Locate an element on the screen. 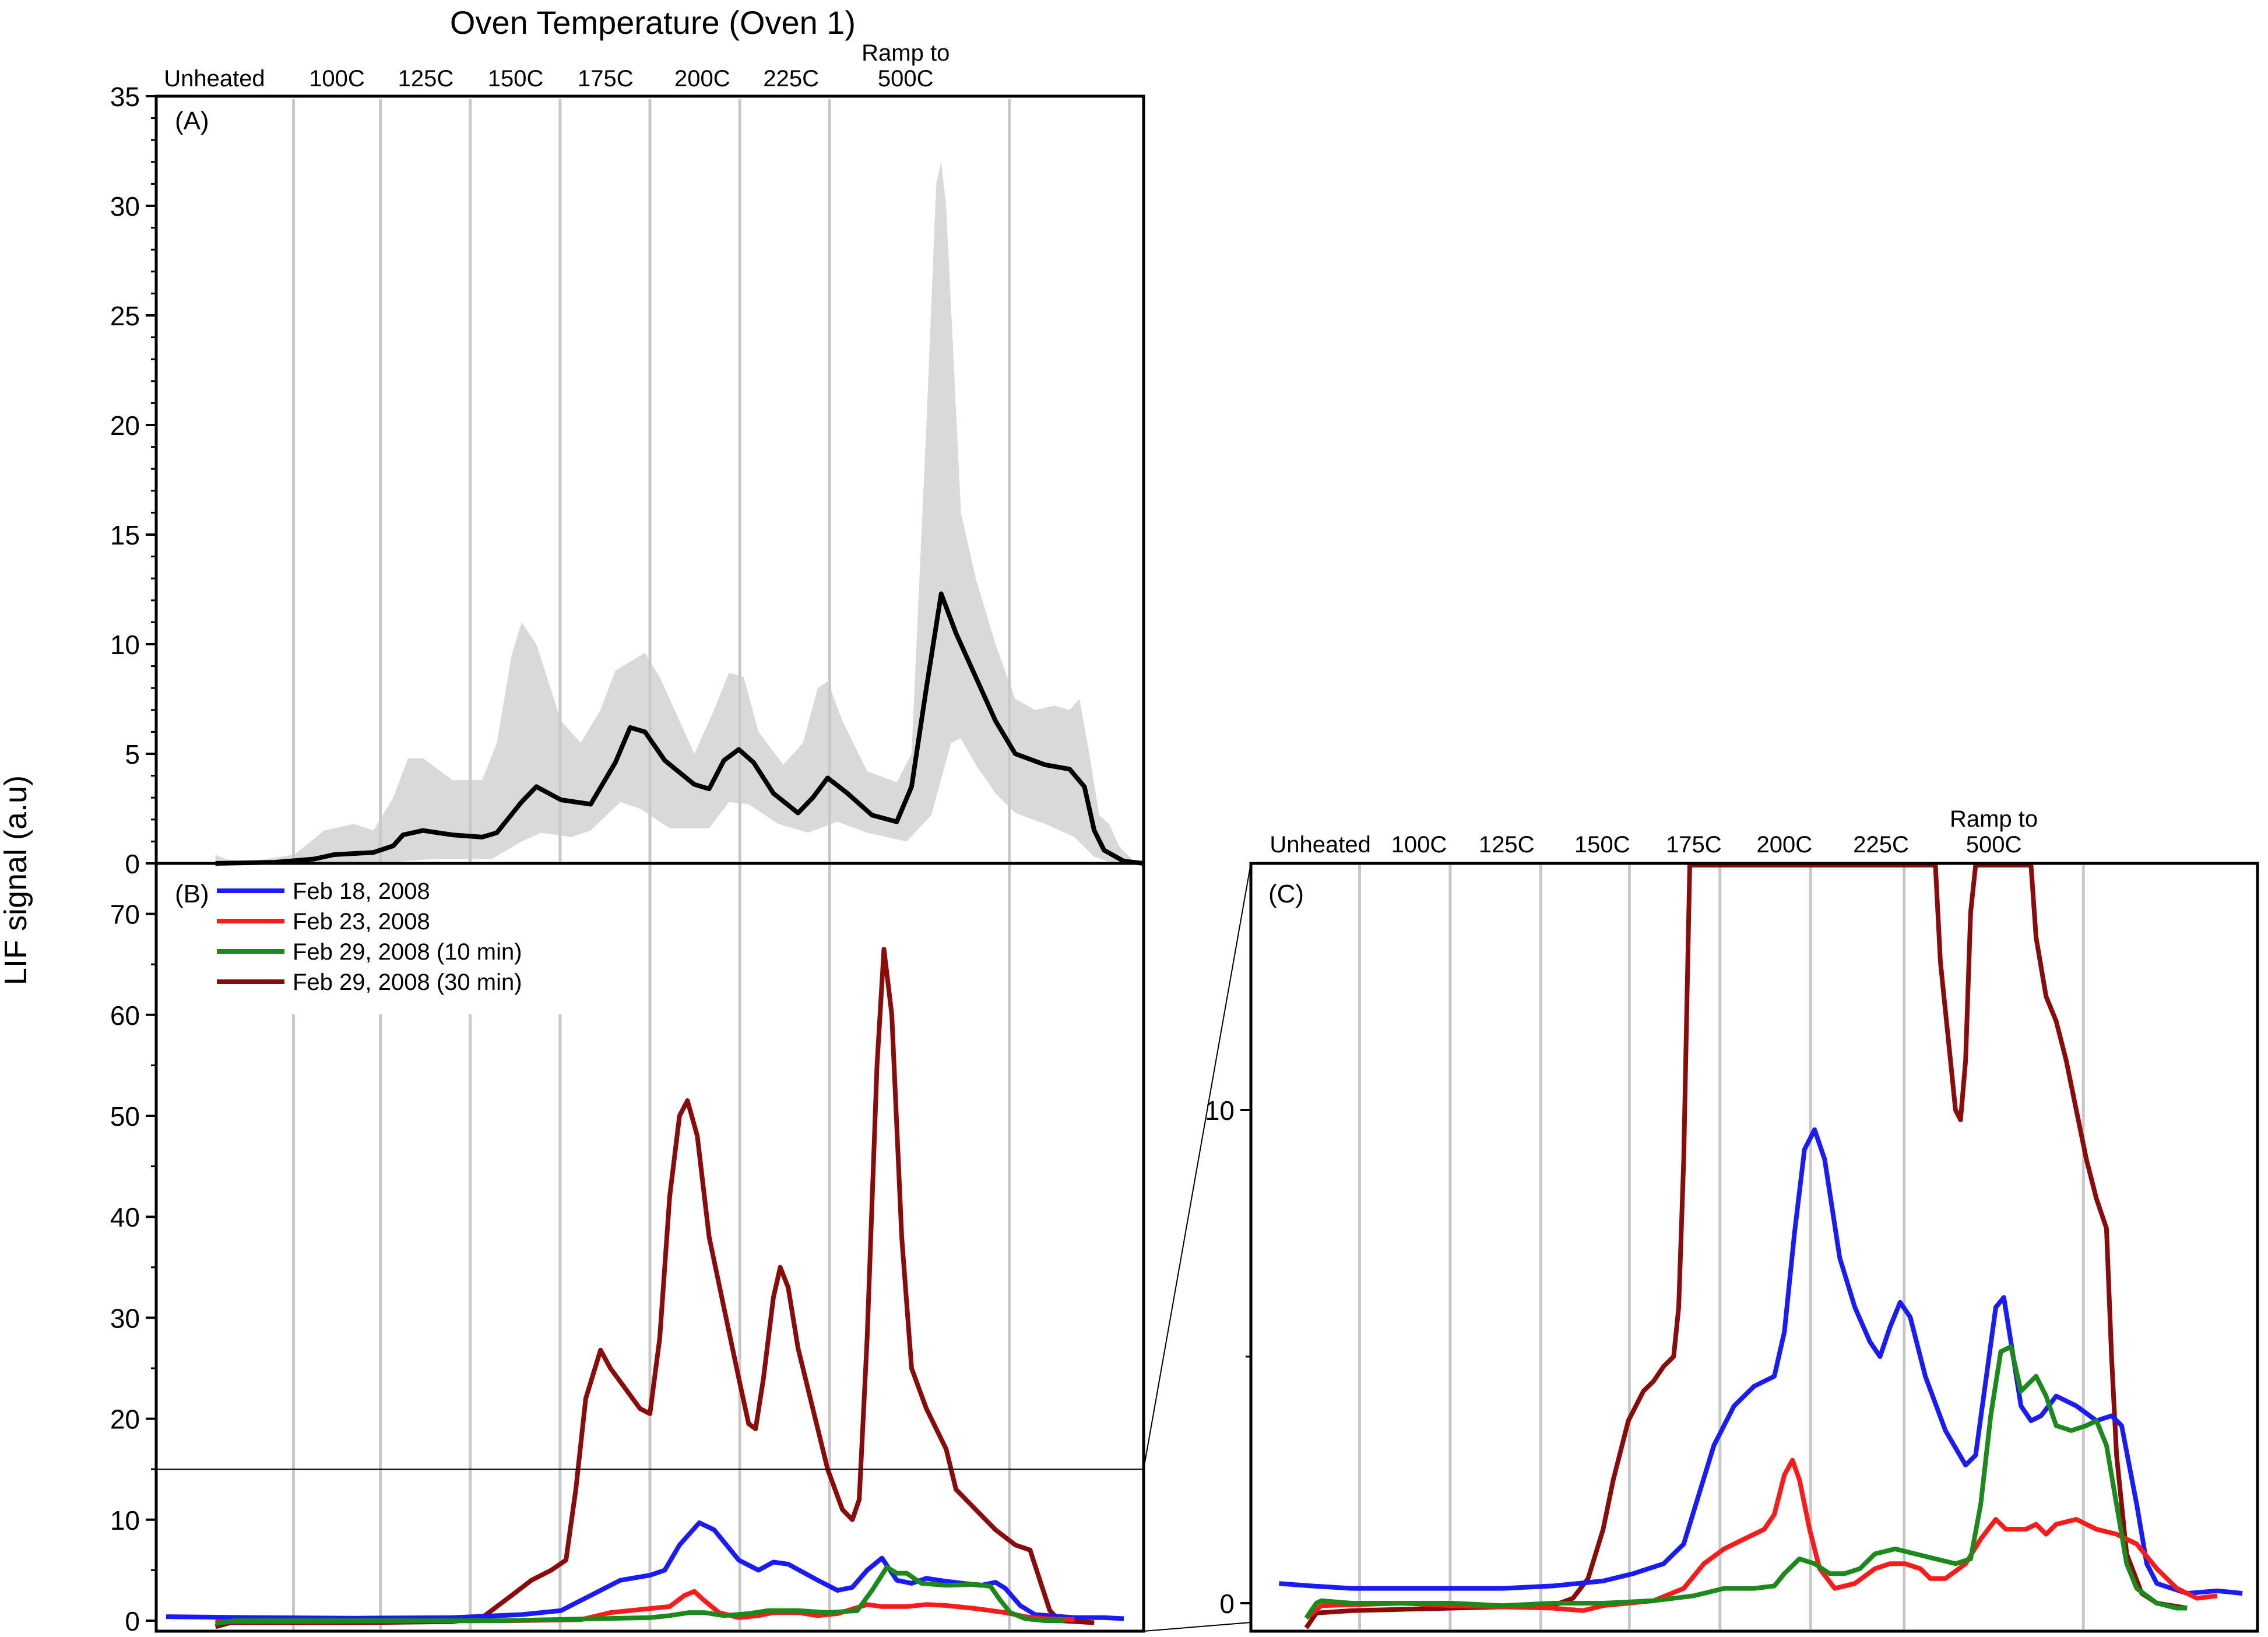  panel-b-gridlines is located at coordinates (651, 1247).